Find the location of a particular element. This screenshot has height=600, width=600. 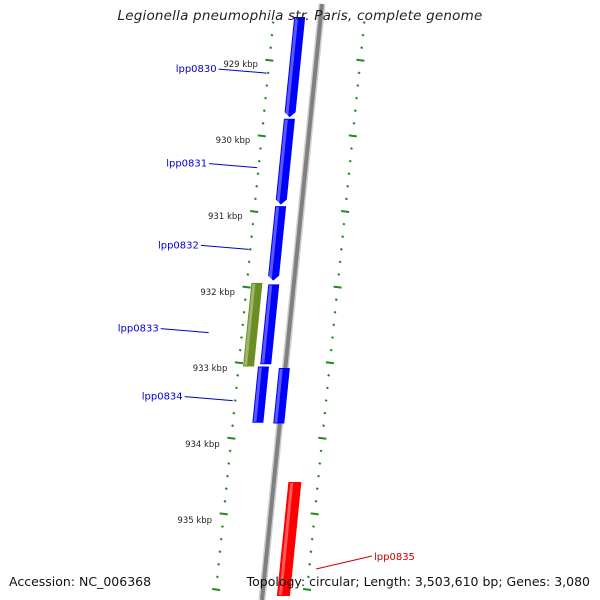

scale-label: 933 kbp is located at coordinates (210, 369).